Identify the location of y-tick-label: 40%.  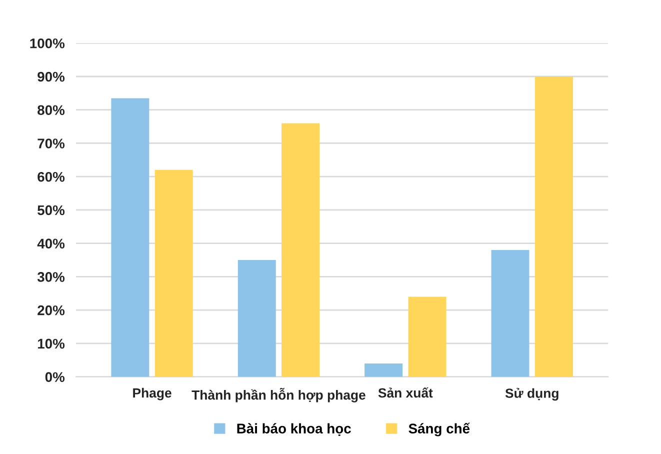
(51, 243).